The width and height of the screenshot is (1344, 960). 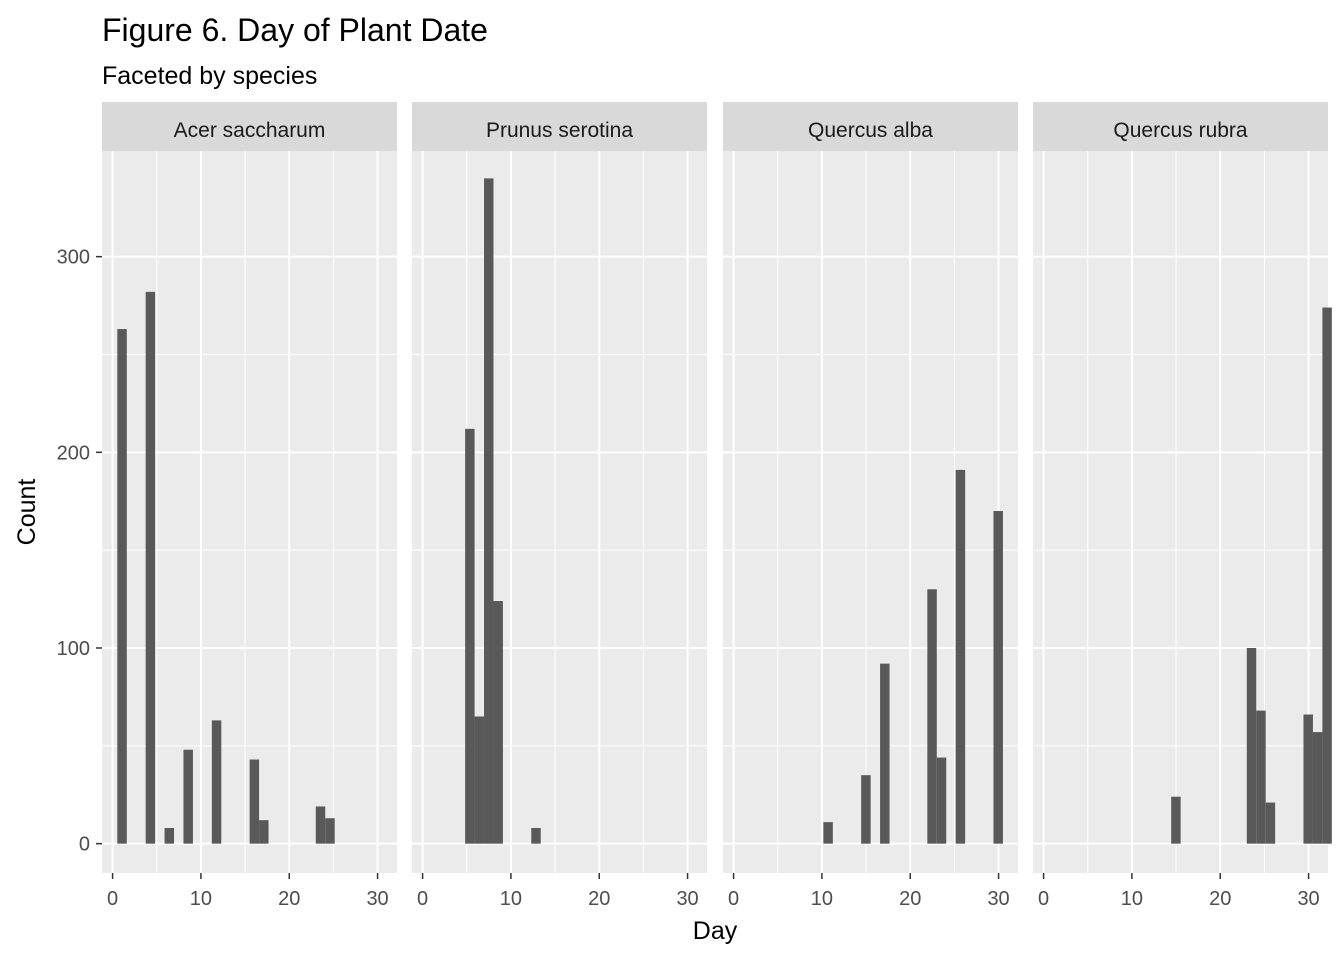 What do you see at coordinates (73, 453) in the screenshot?
I see `y-tick-label: 200` at bounding box center [73, 453].